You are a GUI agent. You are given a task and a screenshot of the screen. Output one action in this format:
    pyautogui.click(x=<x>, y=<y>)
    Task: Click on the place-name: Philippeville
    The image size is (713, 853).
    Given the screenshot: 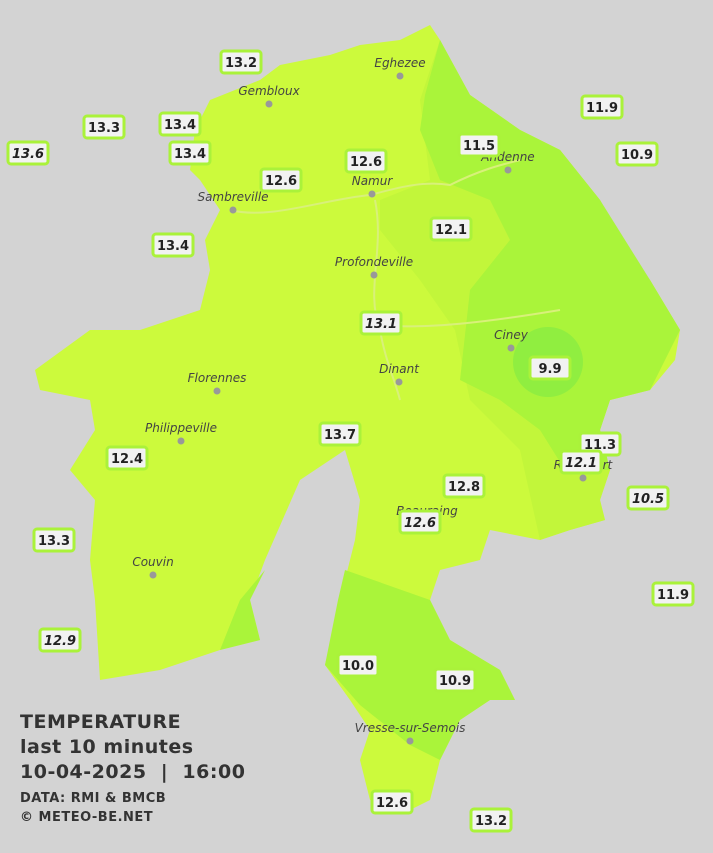 What is the action you would take?
    pyautogui.click(x=181, y=428)
    